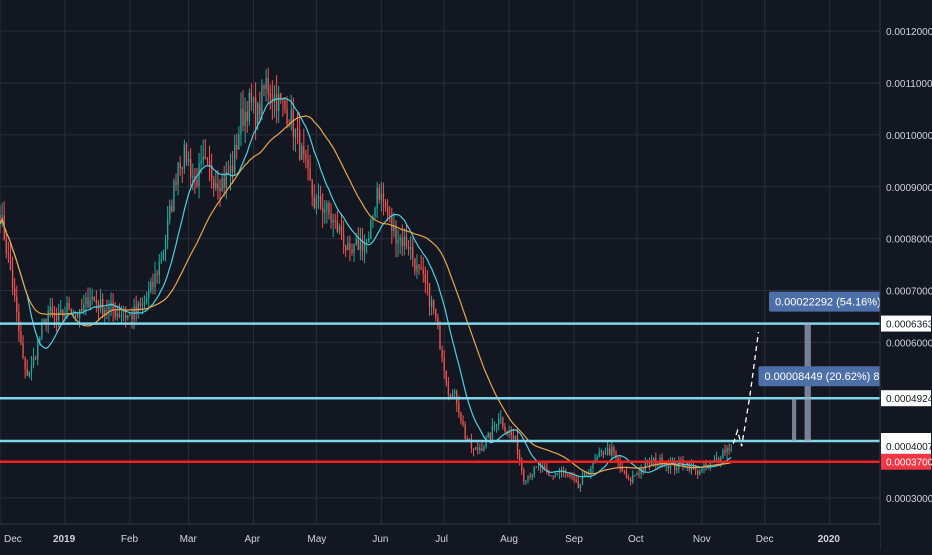  Describe the element at coordinates (909, 399) in the screenshot. I see `price-tag-label: 0.00049248` at that location.